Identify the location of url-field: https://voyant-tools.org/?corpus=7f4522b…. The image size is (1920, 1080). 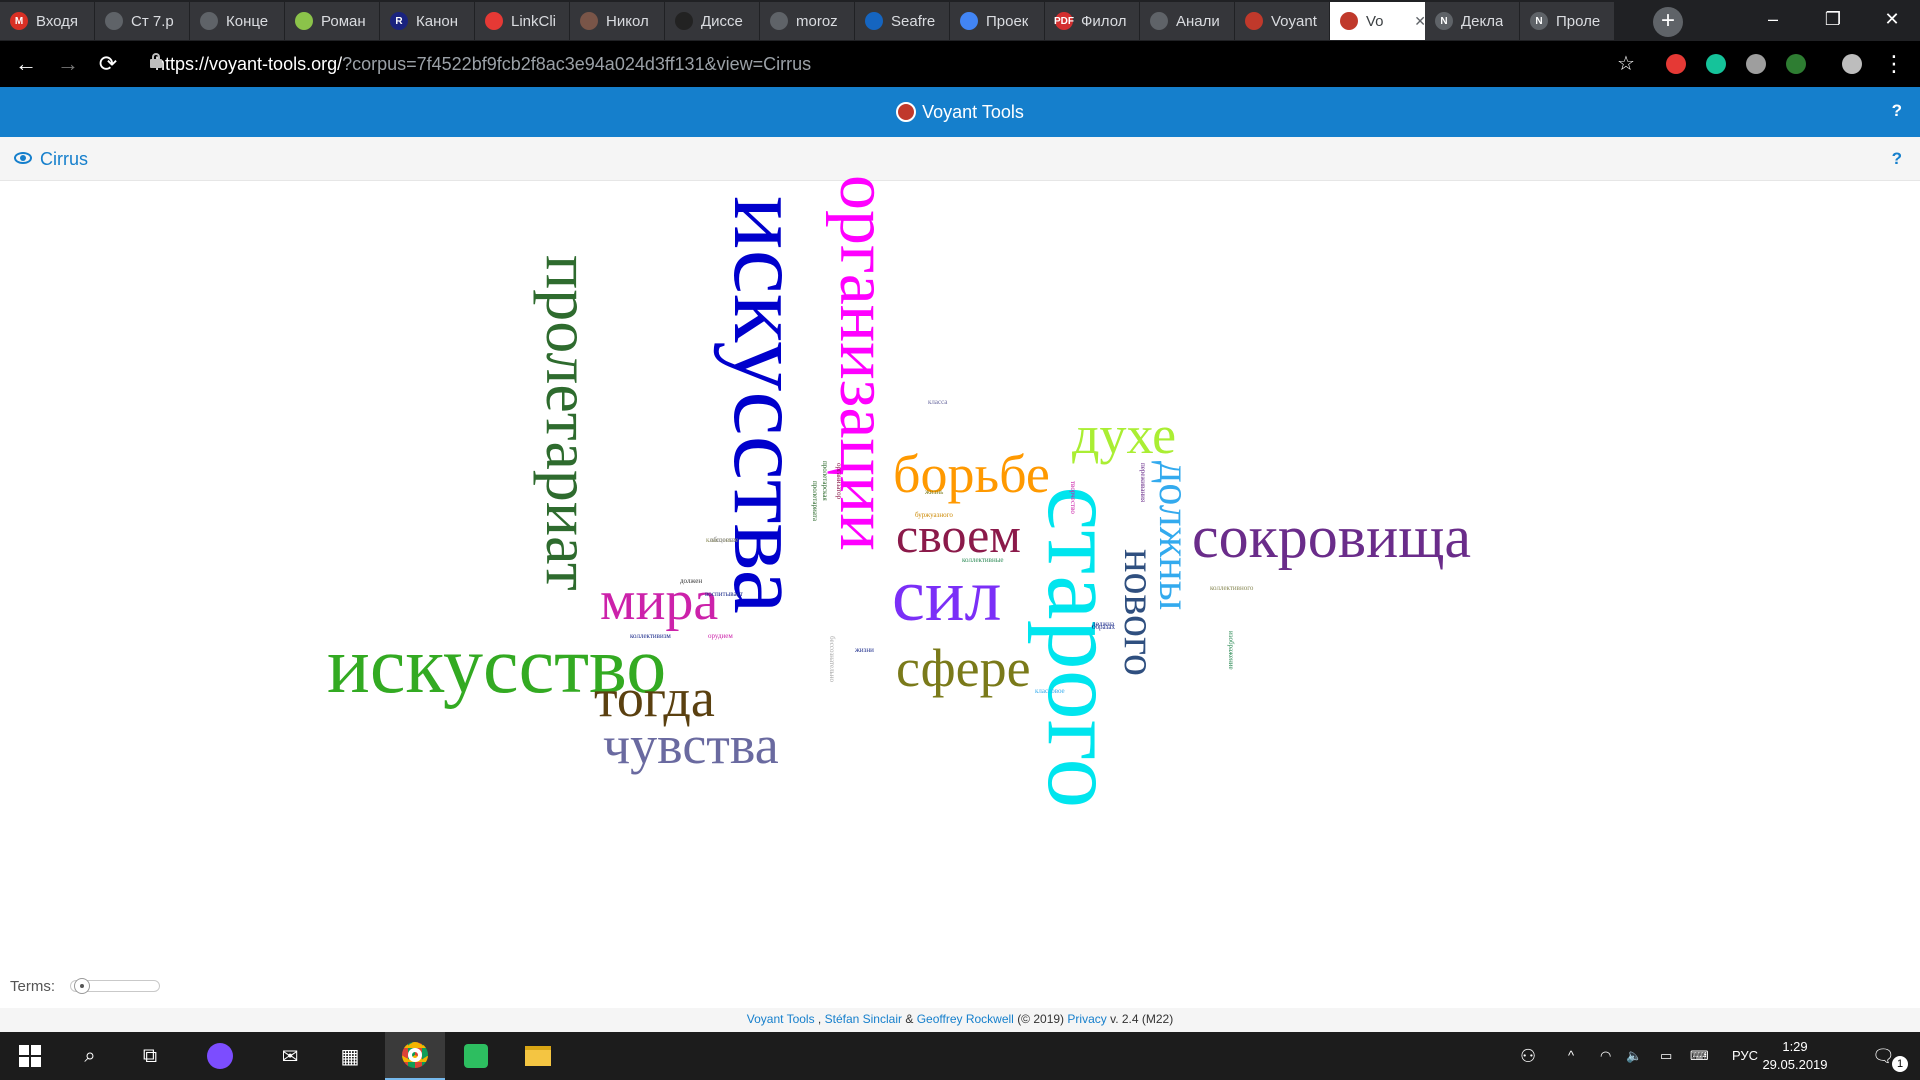
(925, 64).